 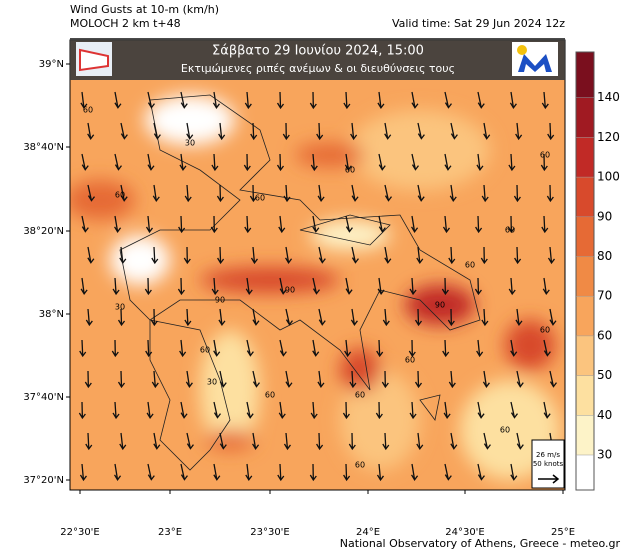 I want to click on lon-label: 24°30'E, so click(x=465, y=532).